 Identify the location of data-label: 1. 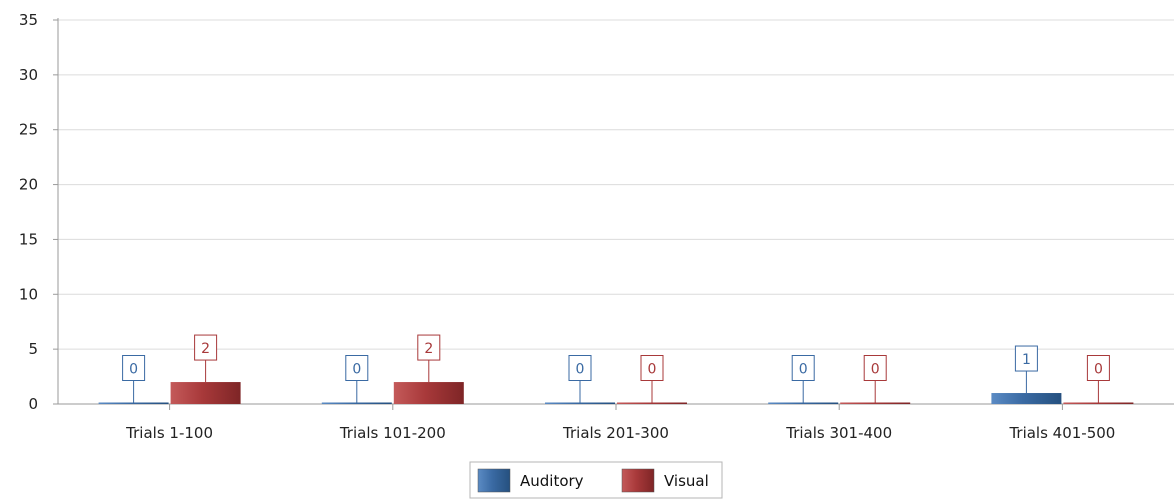
(1026, 360).